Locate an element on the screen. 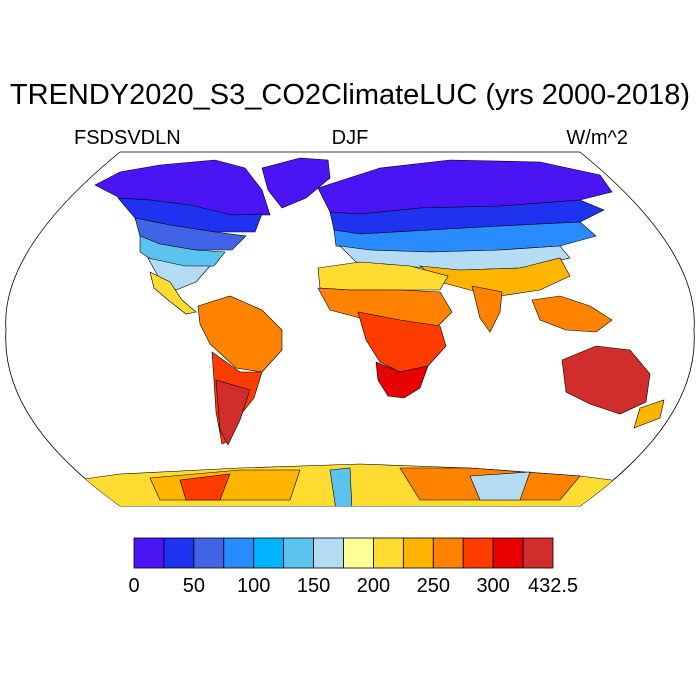 The image size is (700, 700). asia-south is located at coordinates (495, 277).